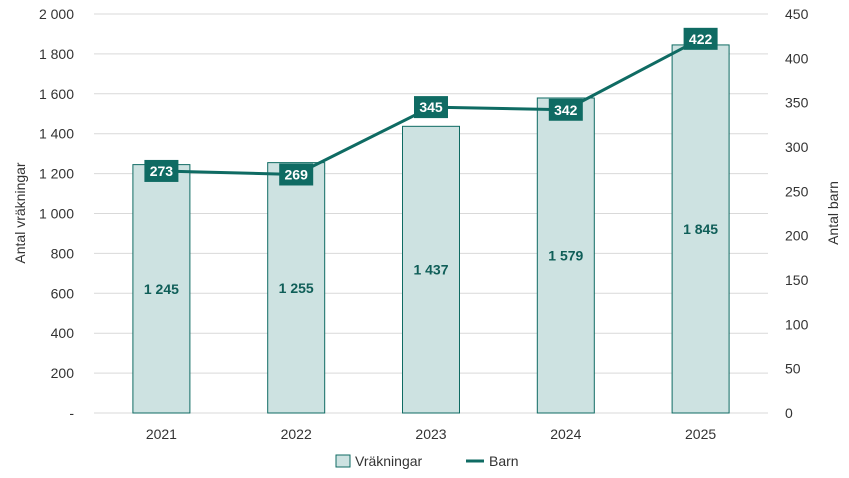 Image resolution: width=849 pixels, height=478 pixels. Describe the element at coordinates (63, 293) in the screenshot. I see `left-tick-label: 600` at that location.